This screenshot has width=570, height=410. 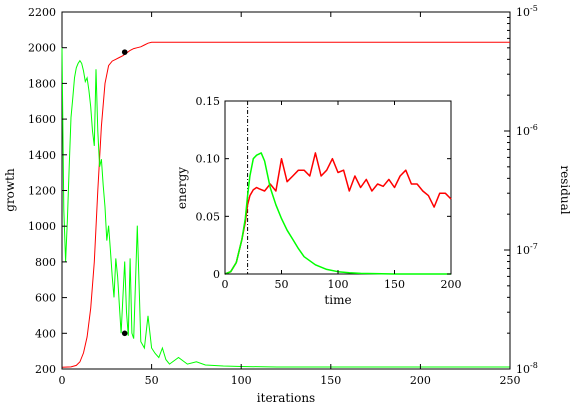 I want to click on inset-x-tick-label: 150, so click(x=394, y=284).